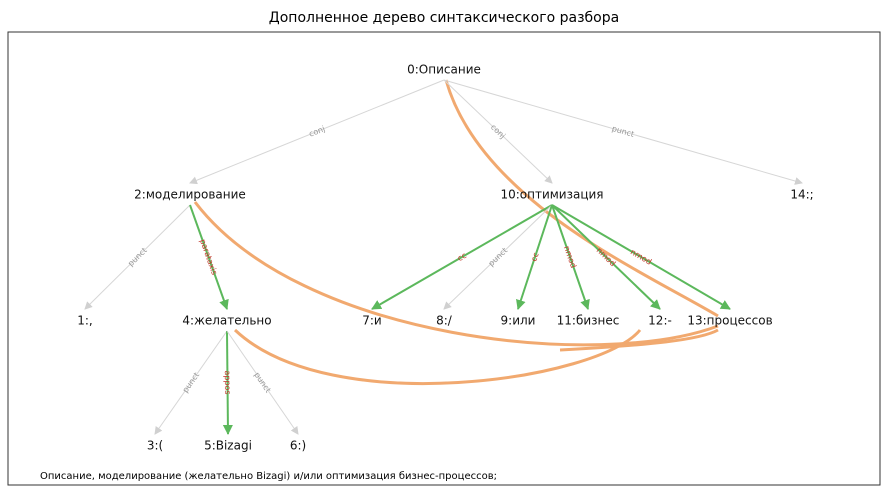 The width and height of the screenshot is (888, 497). I want to click on node-label: 13:процессов, so click(729, 321).